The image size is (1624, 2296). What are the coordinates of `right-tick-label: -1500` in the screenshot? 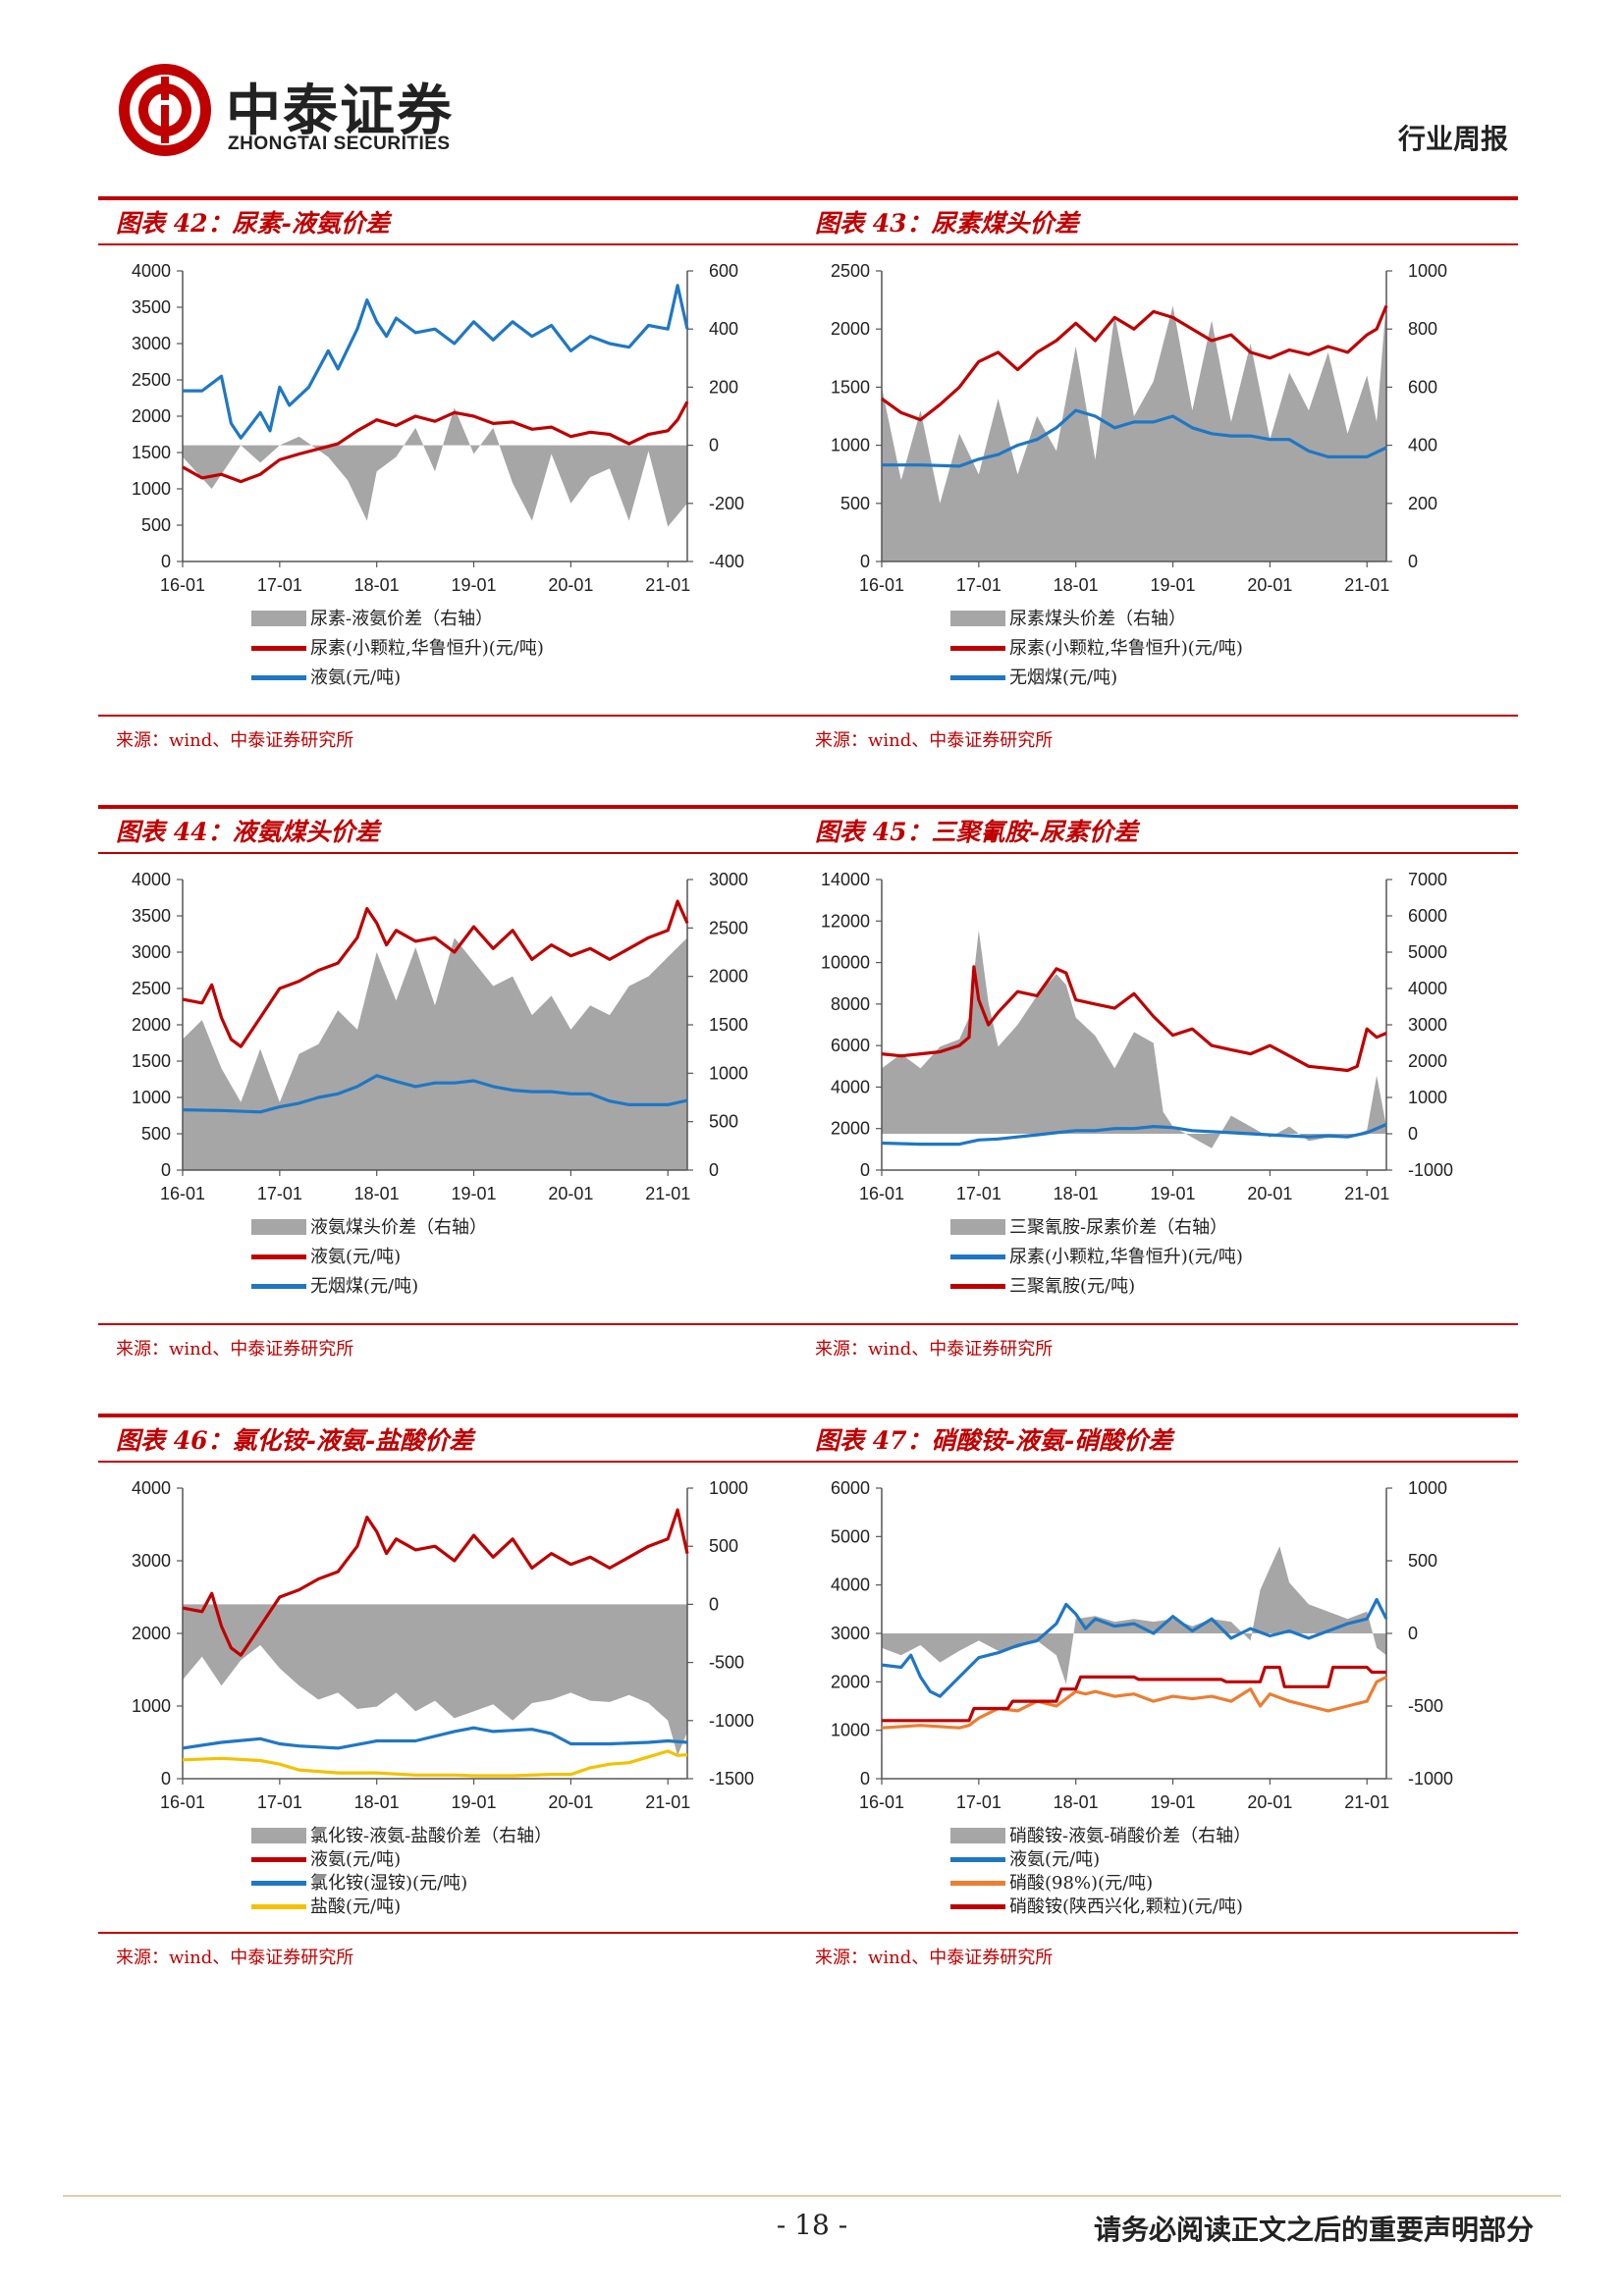 It's located at (731, 1779).